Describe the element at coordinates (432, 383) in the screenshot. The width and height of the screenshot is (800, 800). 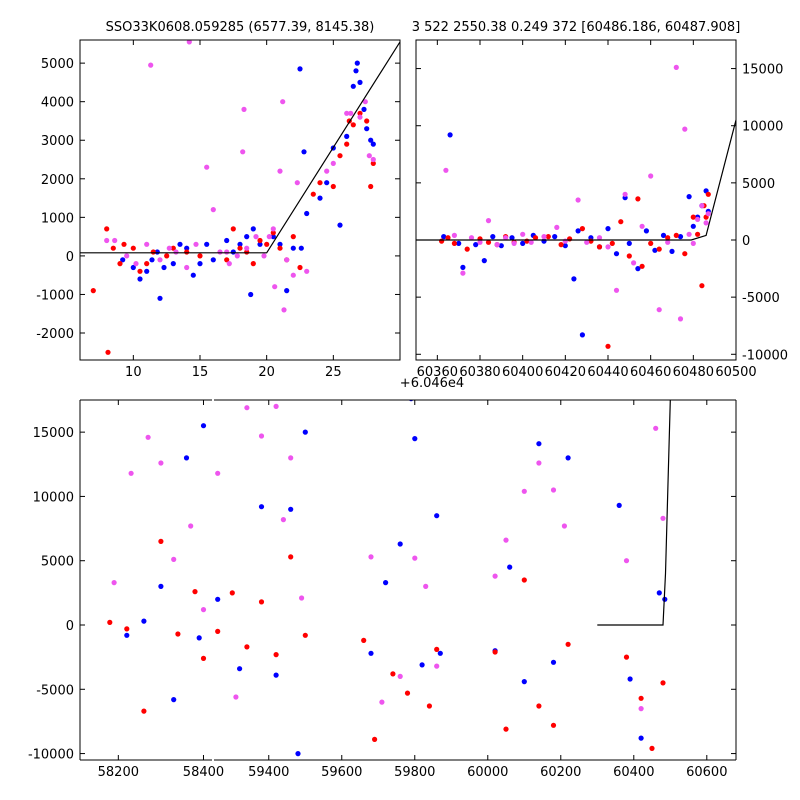
I see `x-axis-offset-label: +6.046e4` at that location.